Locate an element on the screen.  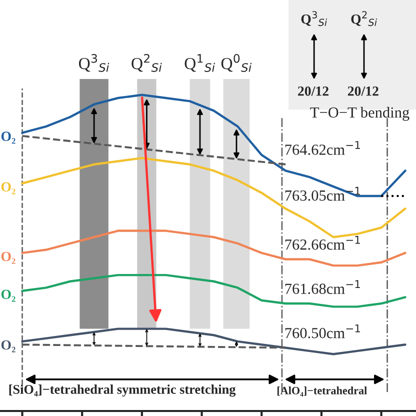
annotation: 760.50cm$^{−1}$ is located at coordinates (322, 331).